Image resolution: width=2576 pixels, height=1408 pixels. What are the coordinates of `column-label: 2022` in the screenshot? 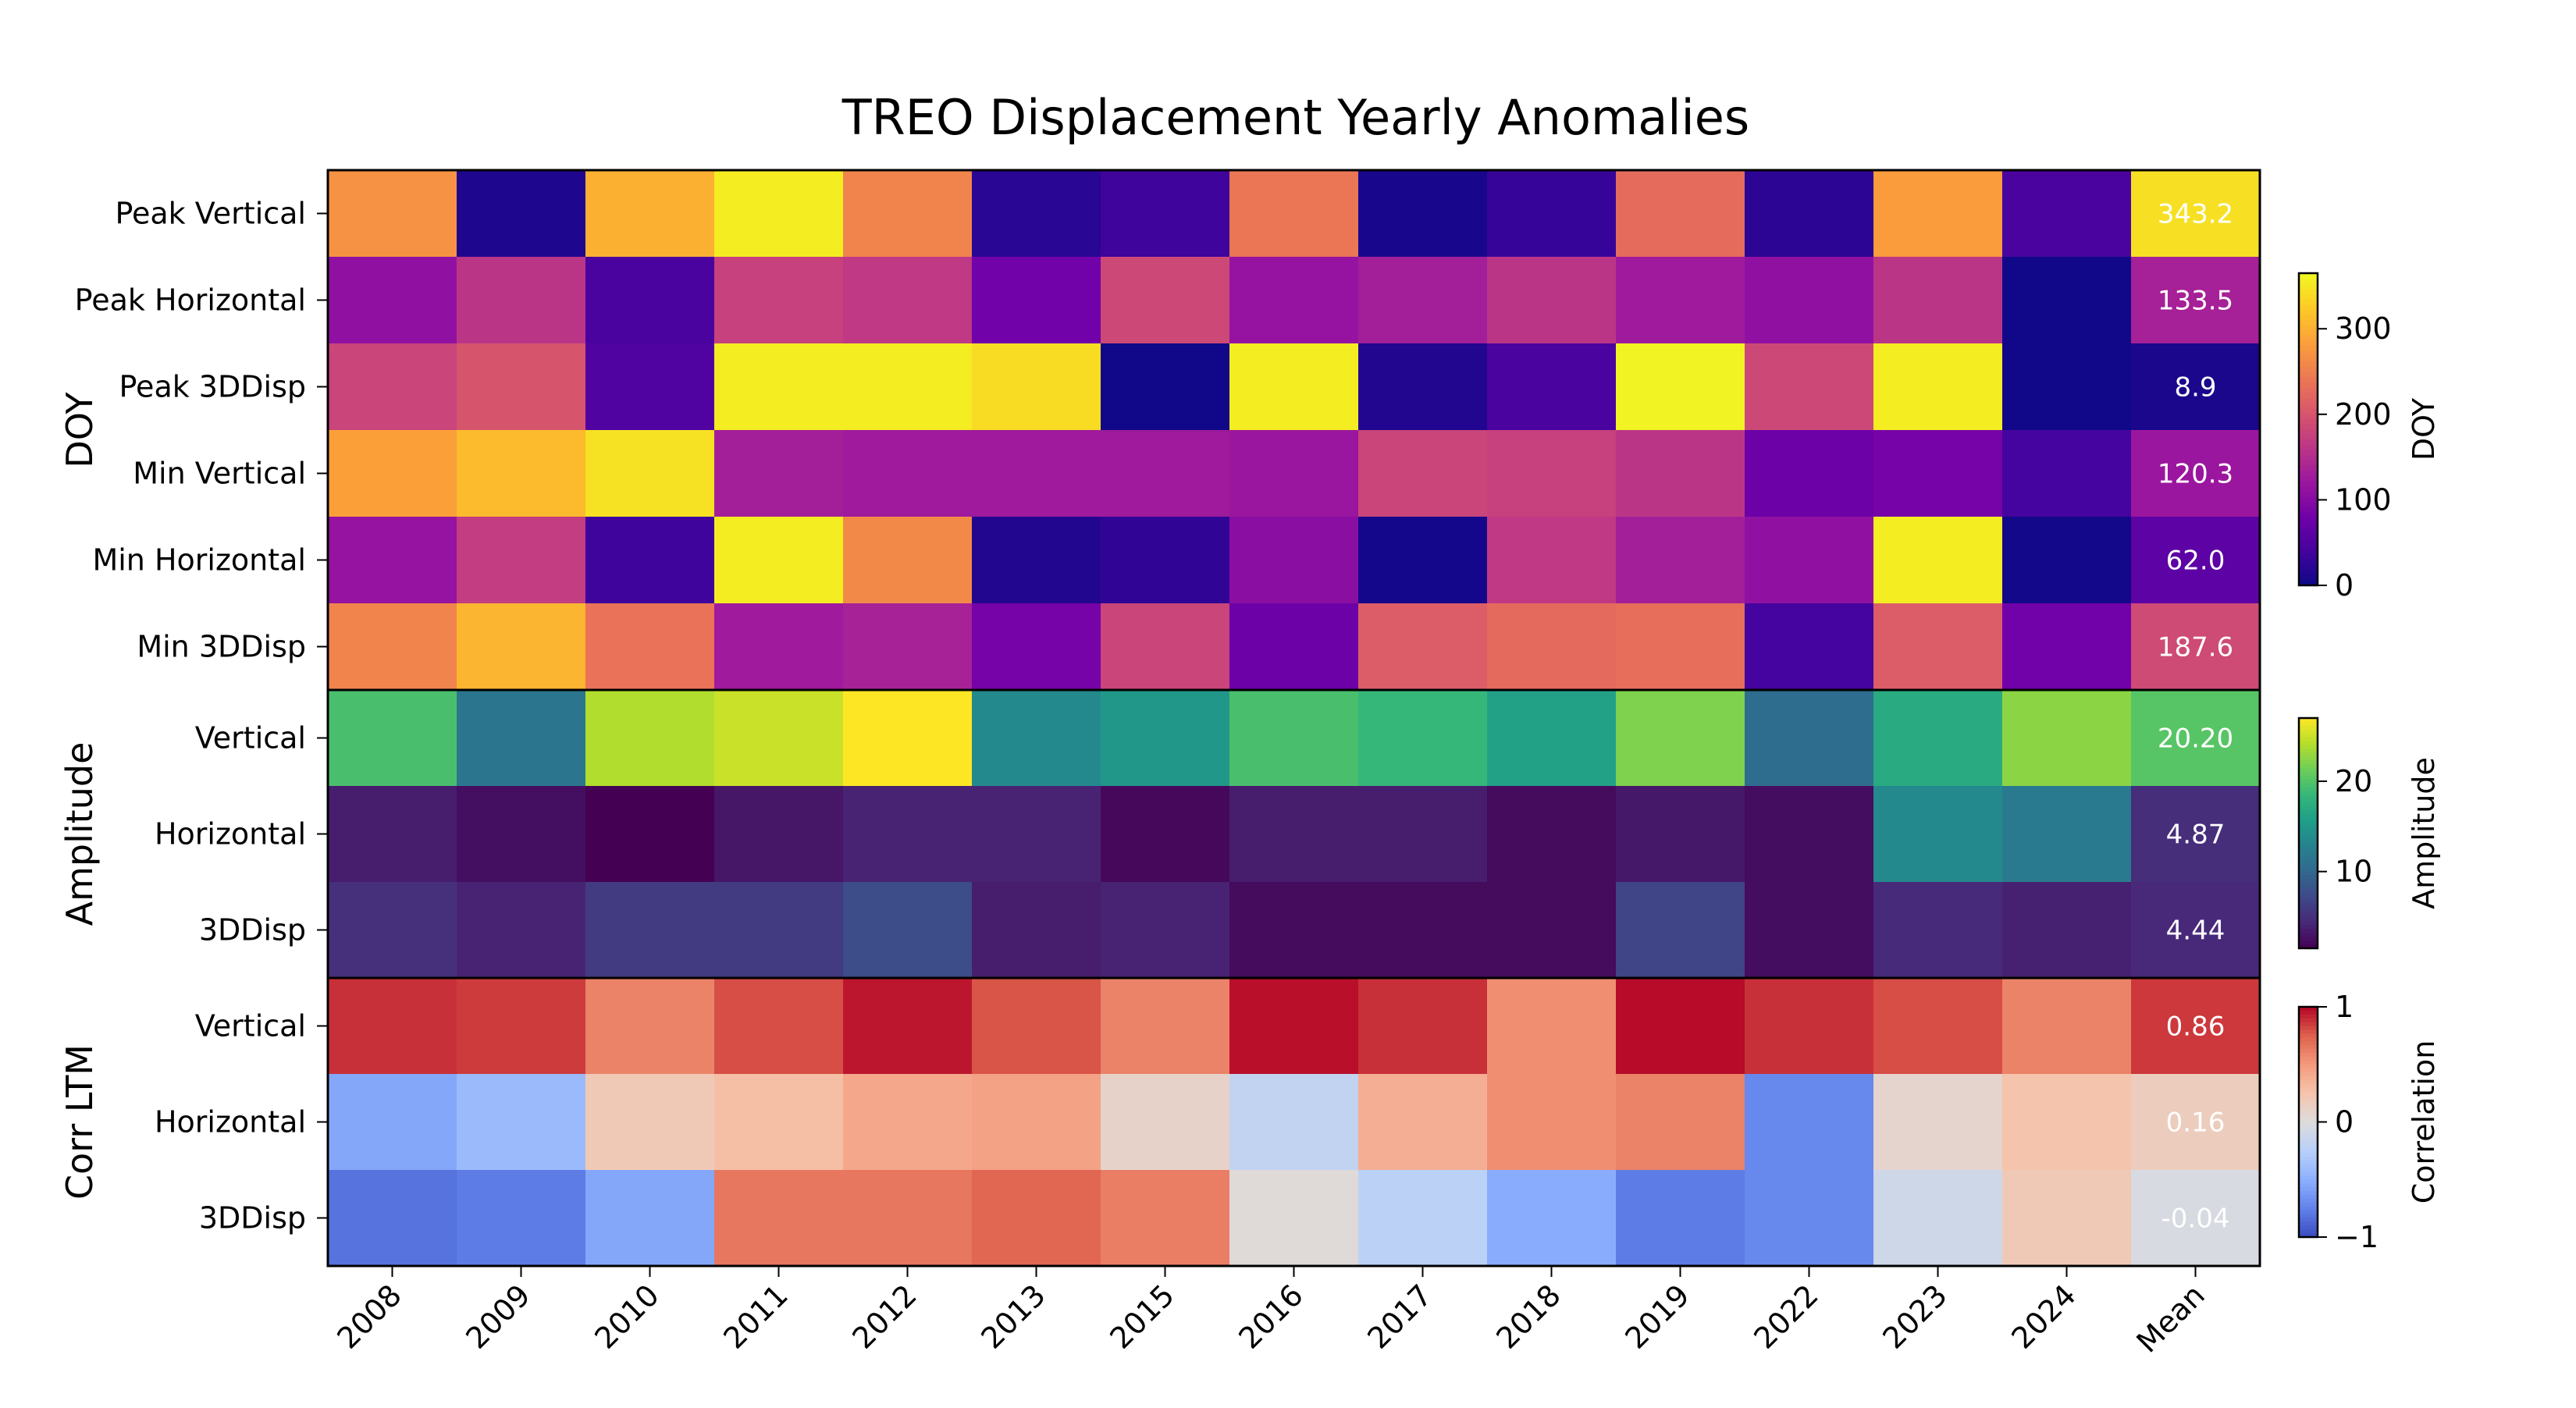 It's located at (1786, 1317).